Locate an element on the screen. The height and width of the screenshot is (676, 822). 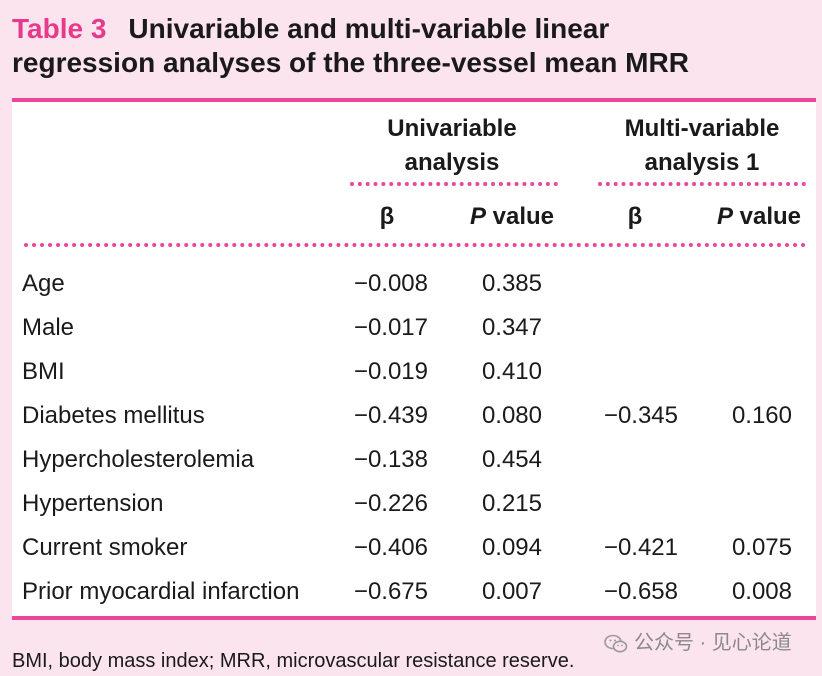
wechat-icon is located at coordinates (619, 643).